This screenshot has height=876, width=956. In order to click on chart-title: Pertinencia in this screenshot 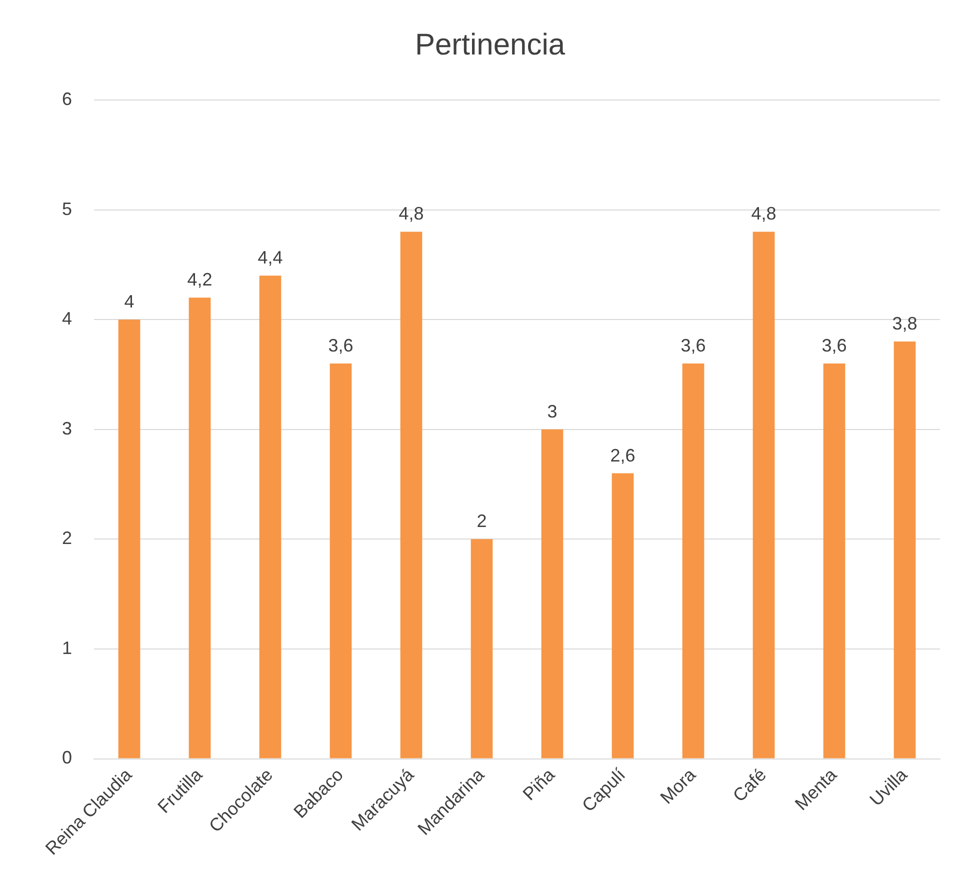, I will do `click(490, 45)`.